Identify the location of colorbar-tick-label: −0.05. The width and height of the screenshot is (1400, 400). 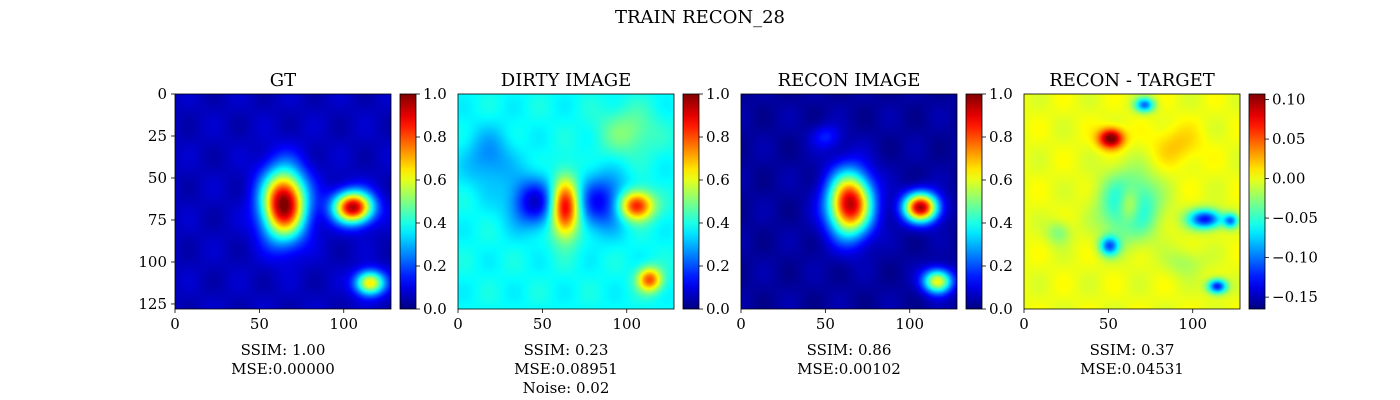
(1295, 218).